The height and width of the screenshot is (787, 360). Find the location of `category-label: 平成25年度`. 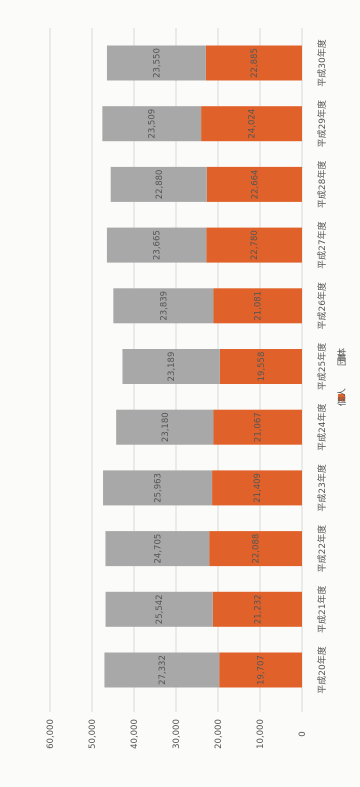

category-label: 平成25年度 is located at coordinates (322, 366).